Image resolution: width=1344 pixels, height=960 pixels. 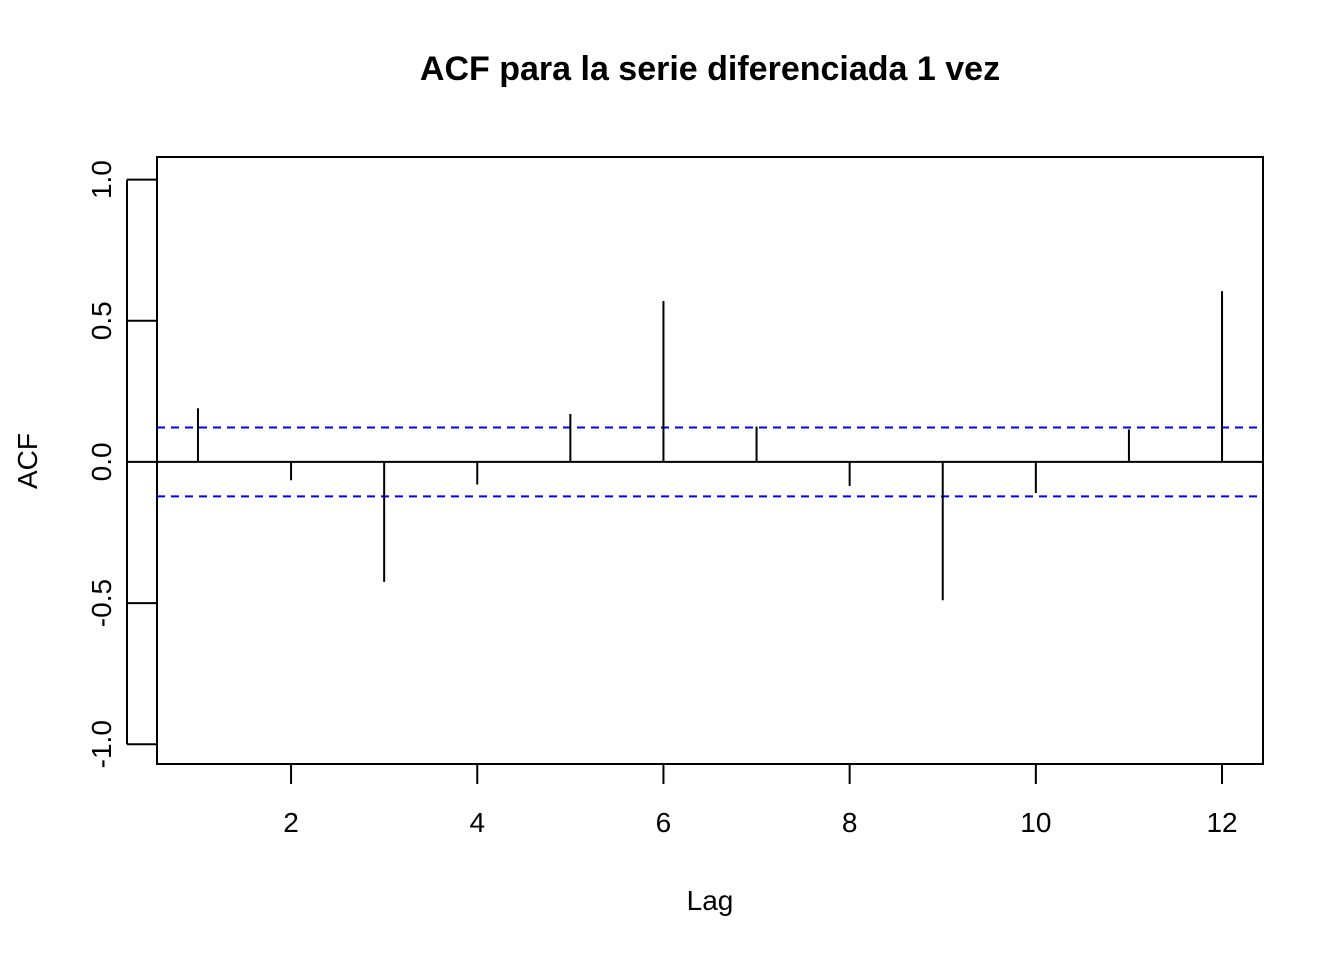 What do you see at coordinates (1221, 822) in the screenshot?
I see `x-tick-label: 12` at bounding box center [1221, 822].